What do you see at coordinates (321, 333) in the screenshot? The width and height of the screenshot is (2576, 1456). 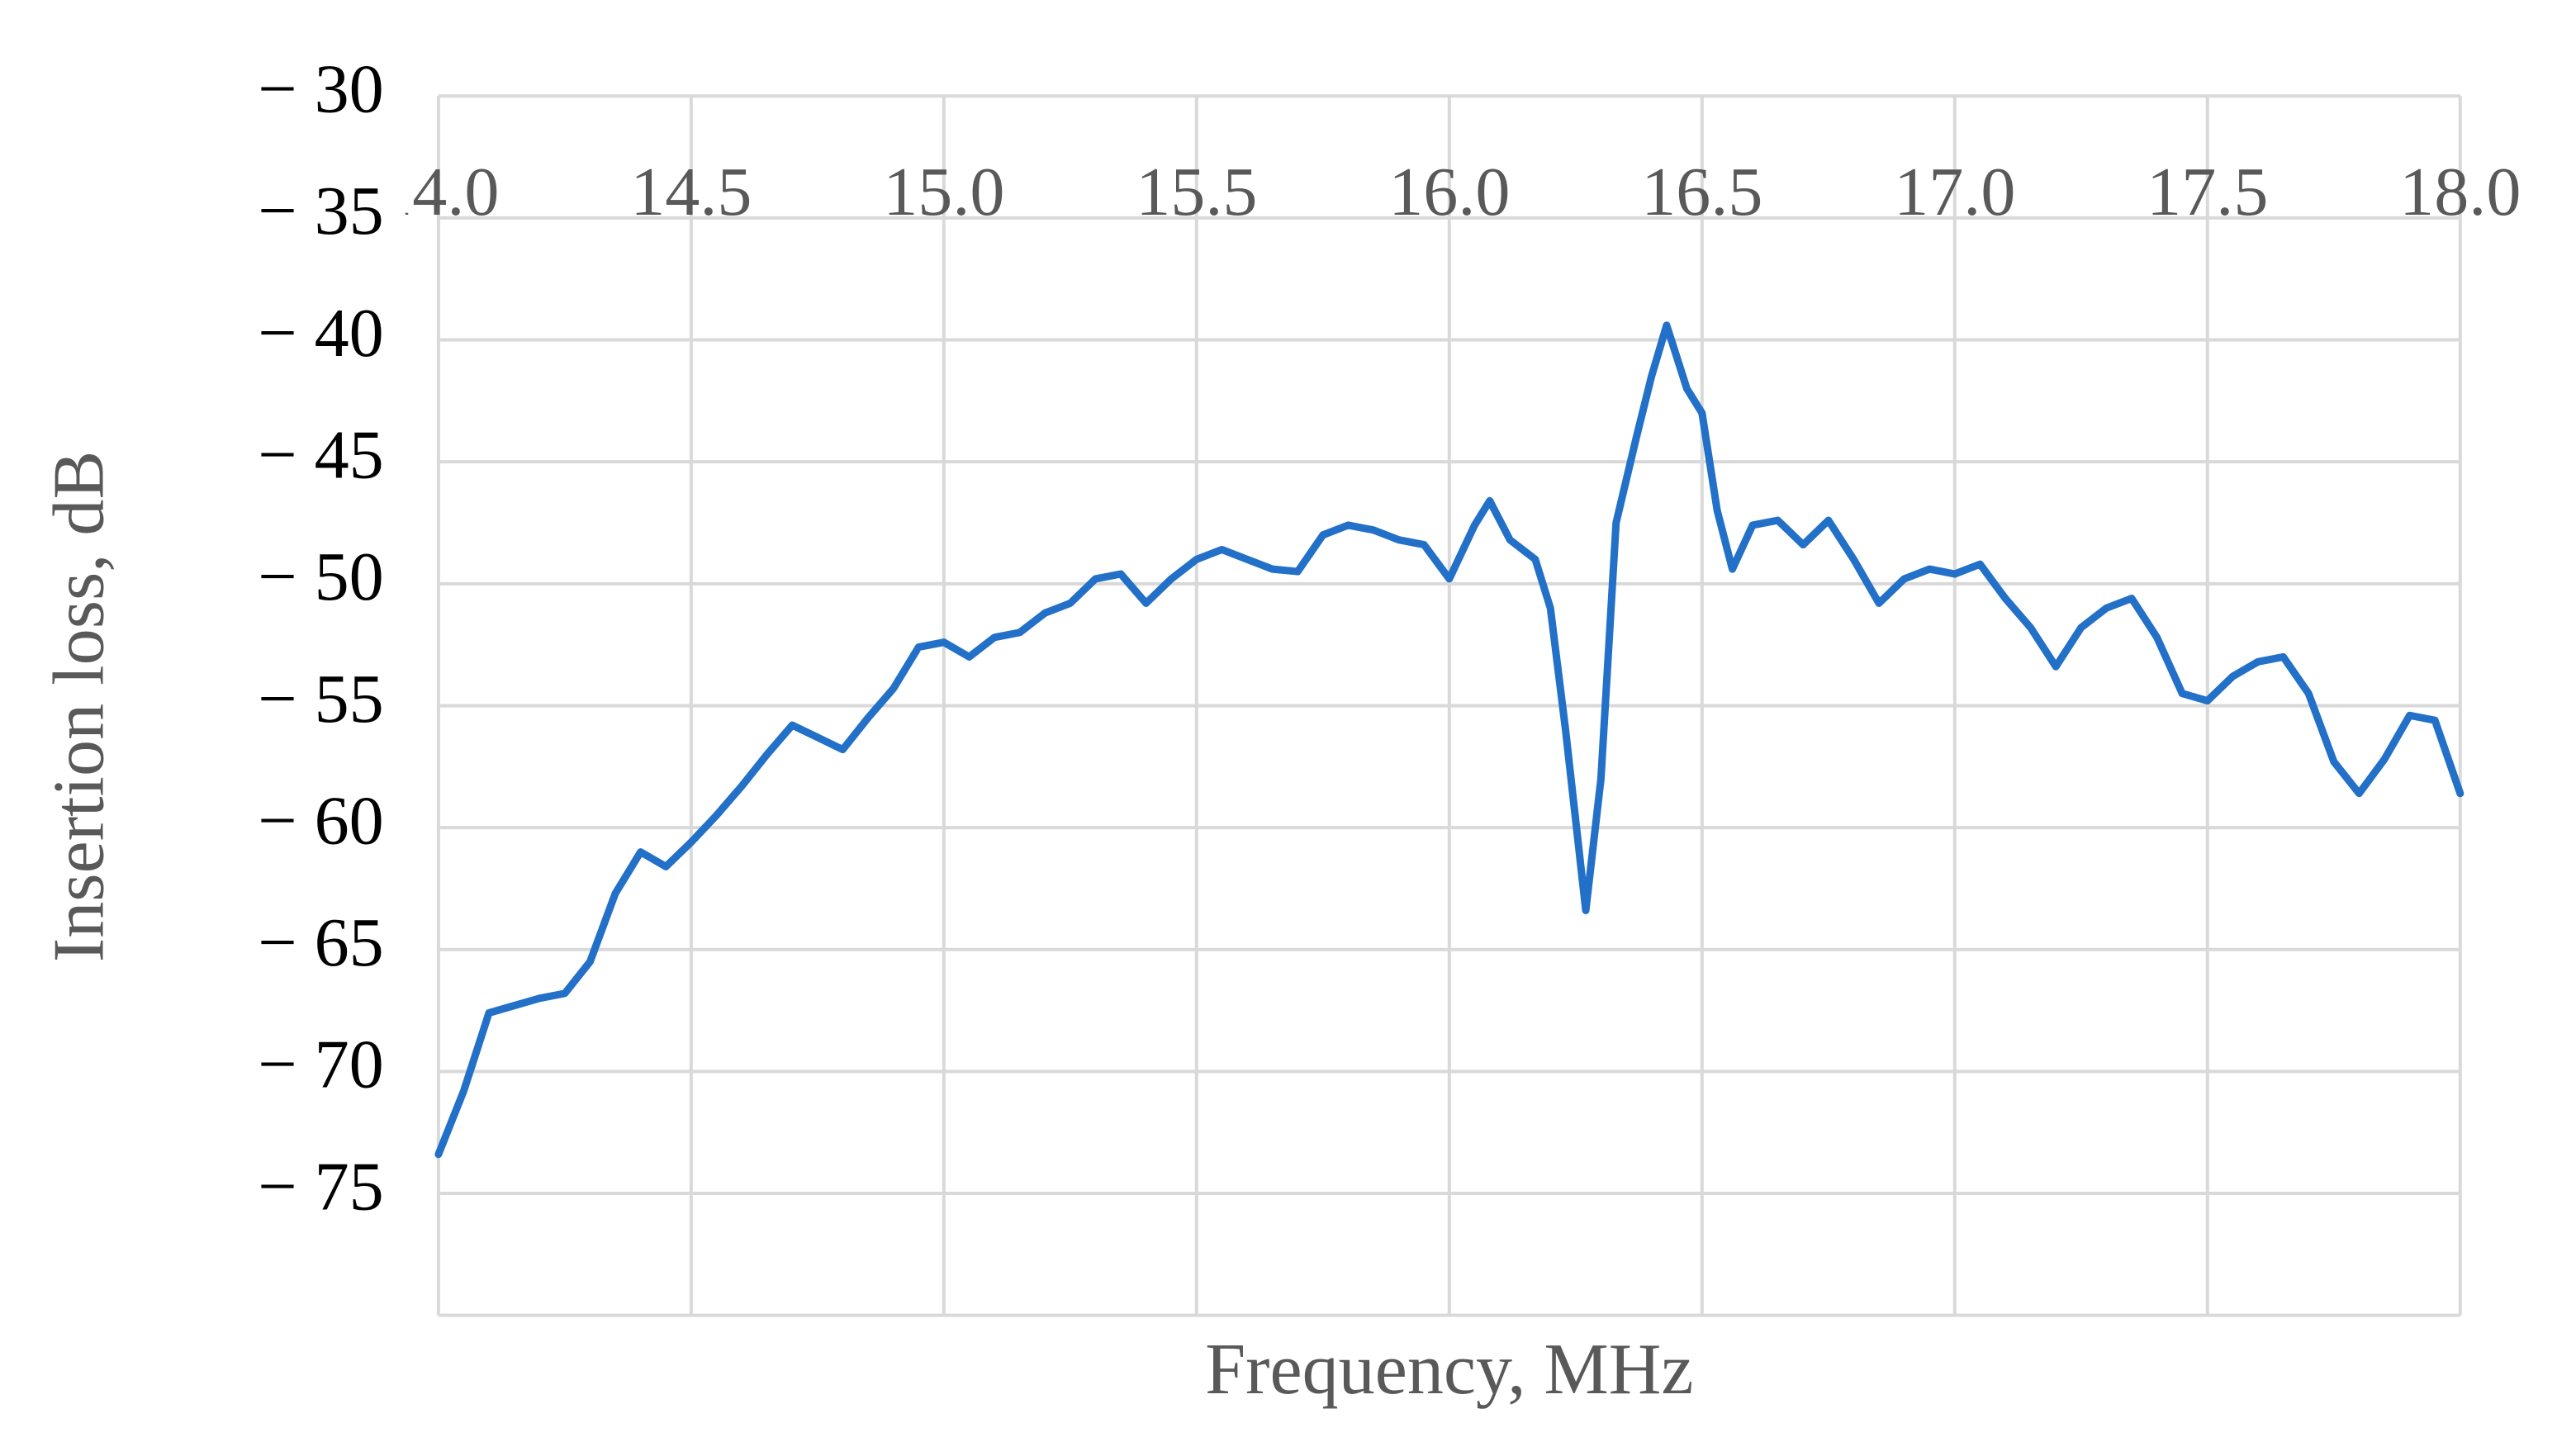 I see `y-tick-label: − 40` at bounding box center [321, 333].